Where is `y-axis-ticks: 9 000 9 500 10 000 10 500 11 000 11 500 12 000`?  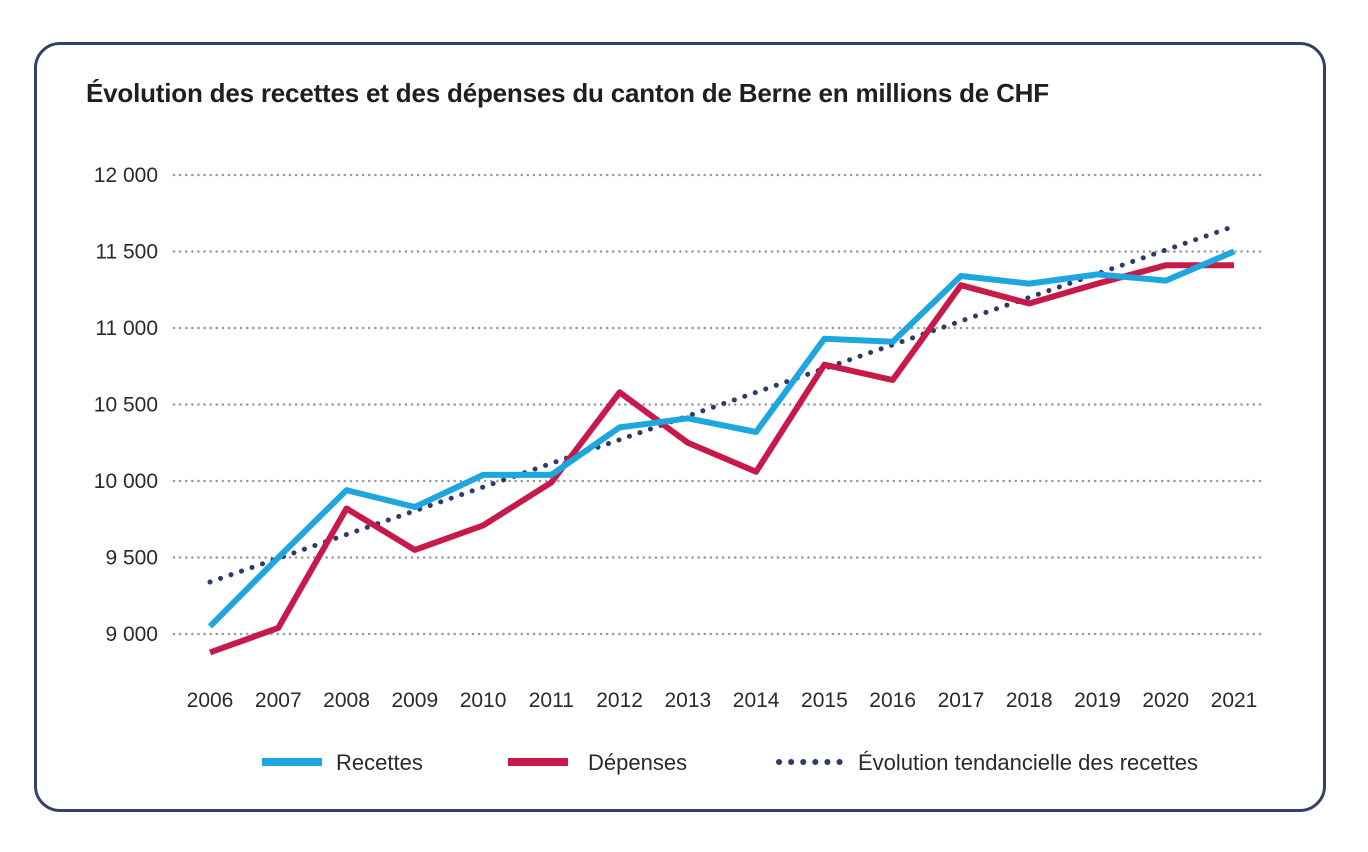 y-axis-ticks: 9 000 9 500 10 000 10 500 11 000 11 500 12 000 is located at coordinates (126, 405).